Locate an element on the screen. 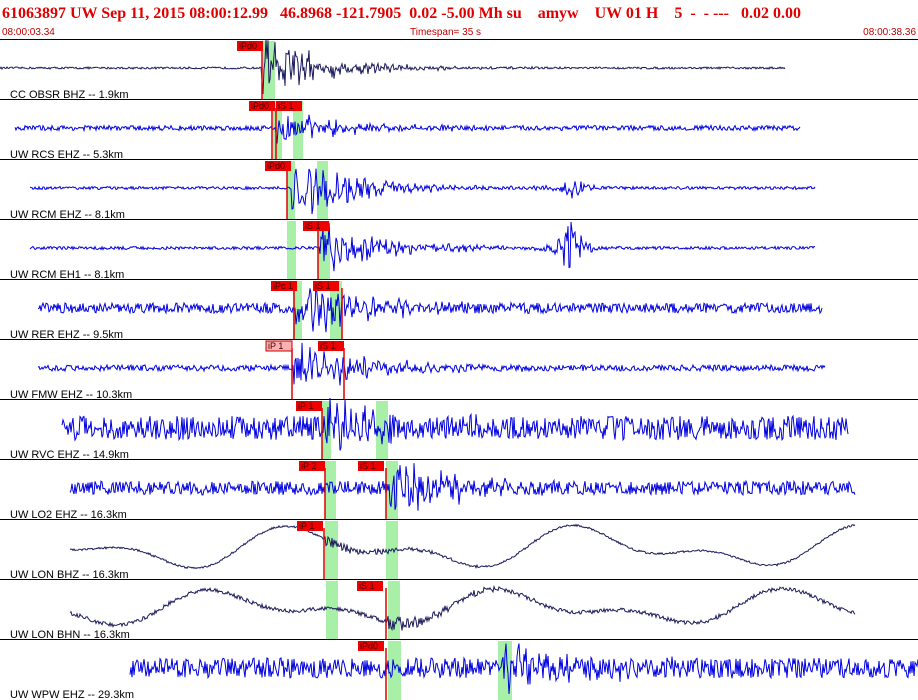 This screenshot has width=918, height=700. timespan: Timespan= 35 s is located at coordinates (445, 32).